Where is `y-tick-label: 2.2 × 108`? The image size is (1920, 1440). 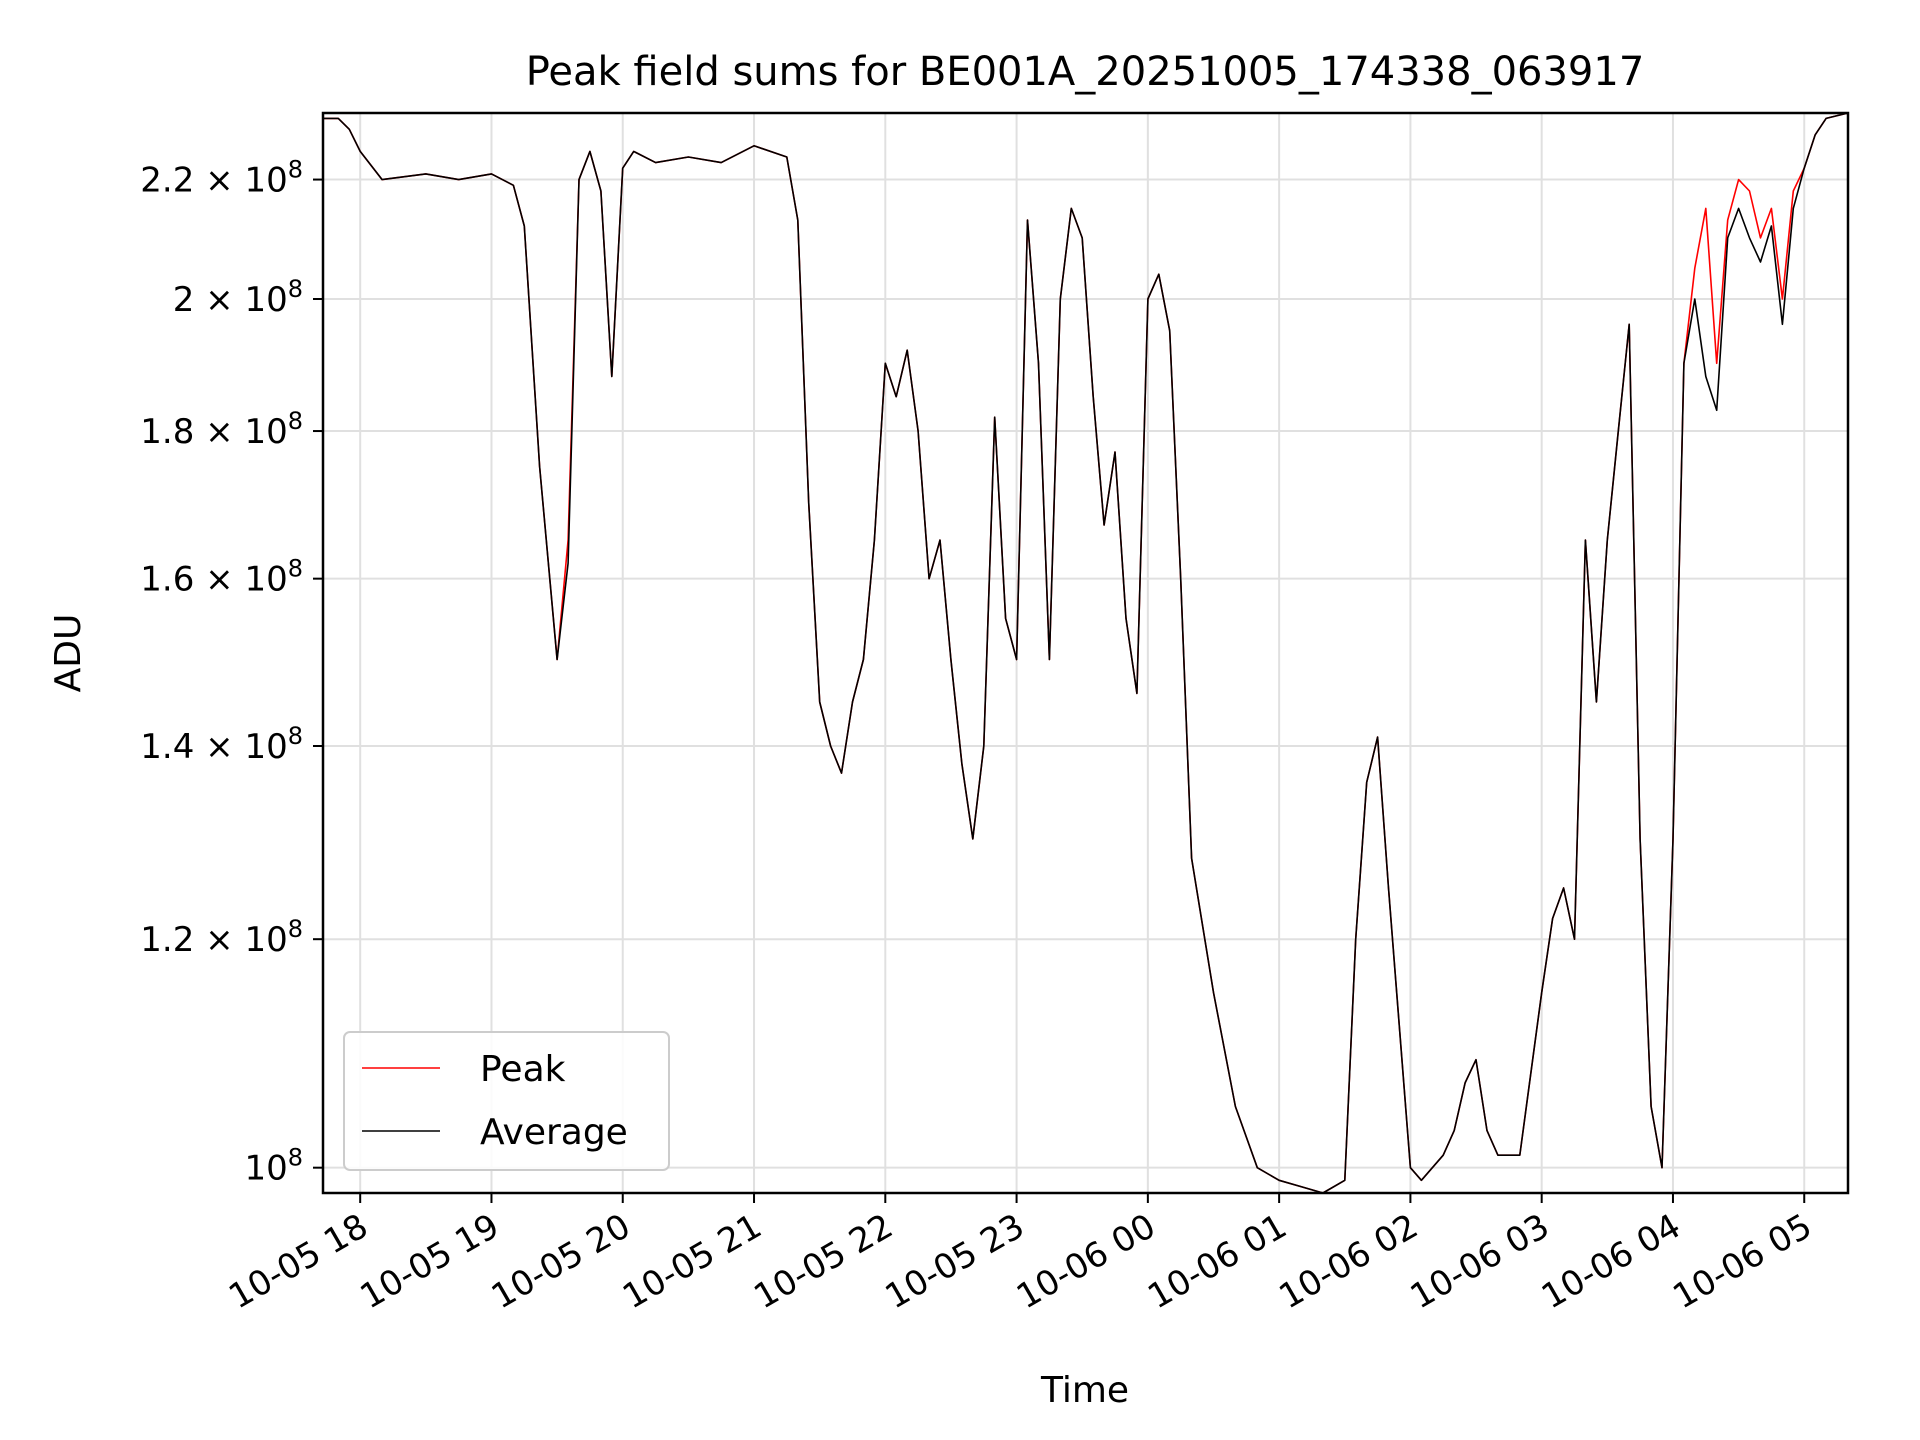 y-tick-label: 2.2 × 108 is located at coordinates (221, 178).